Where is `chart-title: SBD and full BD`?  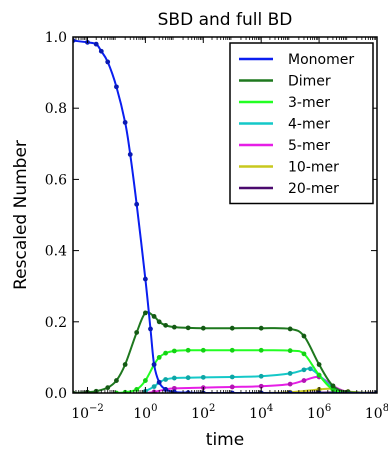
chart-title: SBD and full BD is located at coordinates (225, 20).